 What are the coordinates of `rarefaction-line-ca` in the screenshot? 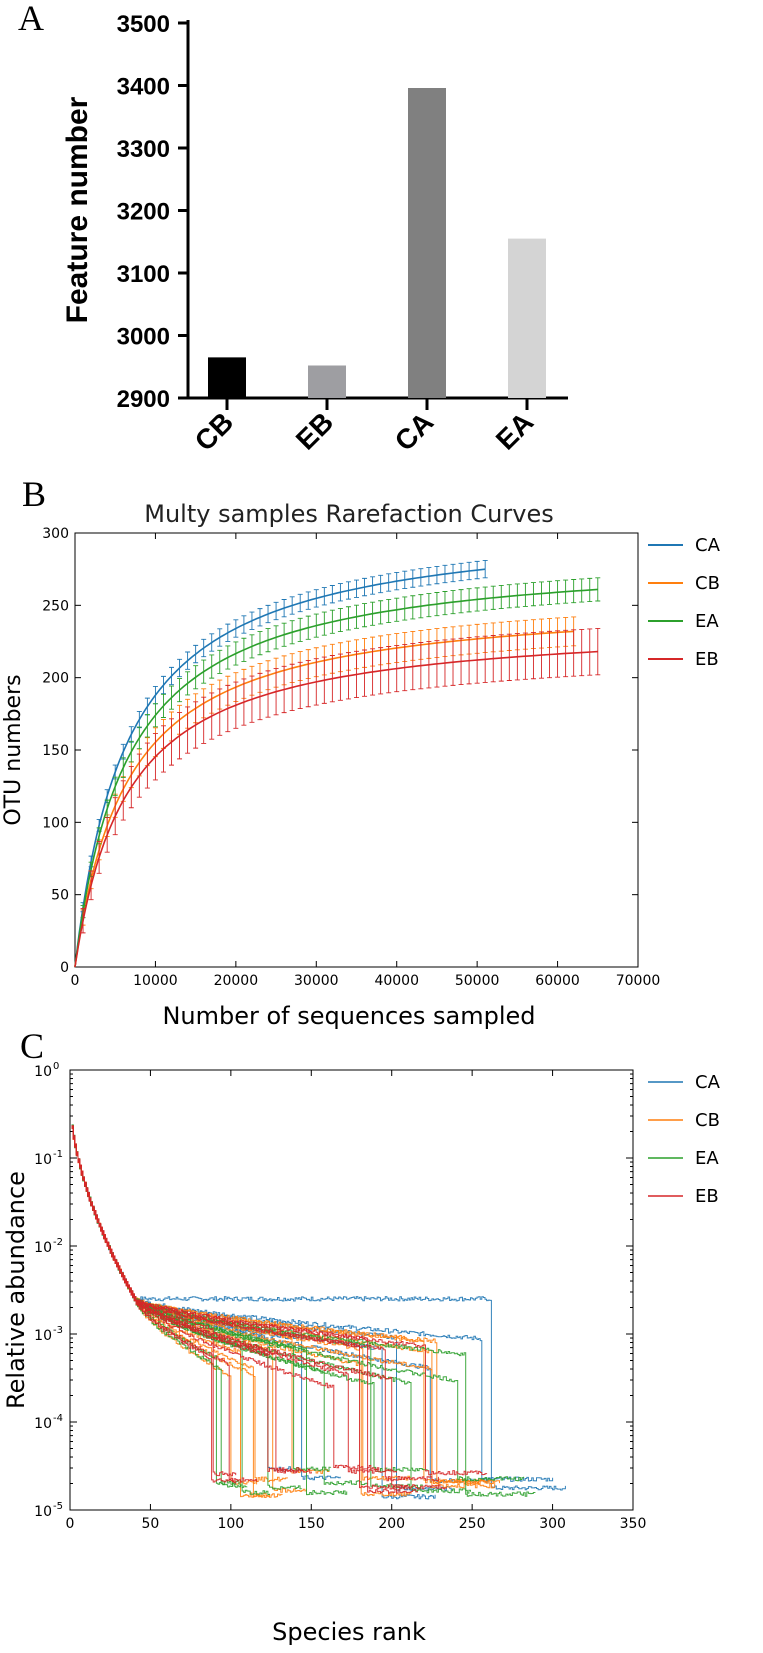 It's located at (280, 768).